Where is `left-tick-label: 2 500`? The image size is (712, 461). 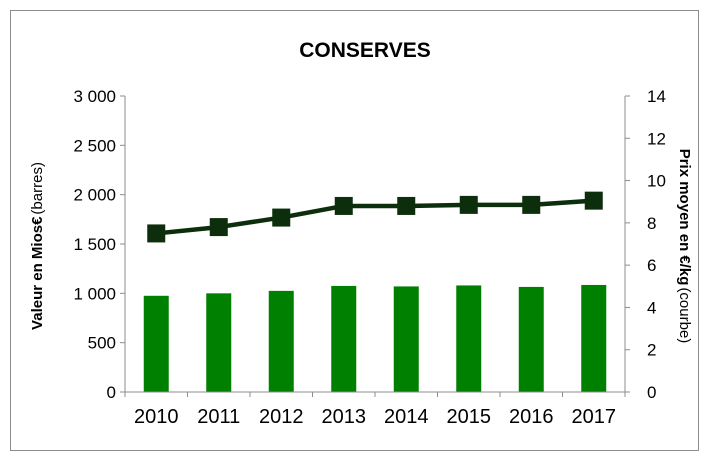
left-tick-label: 2 500 is located at coordinates (94, 145).